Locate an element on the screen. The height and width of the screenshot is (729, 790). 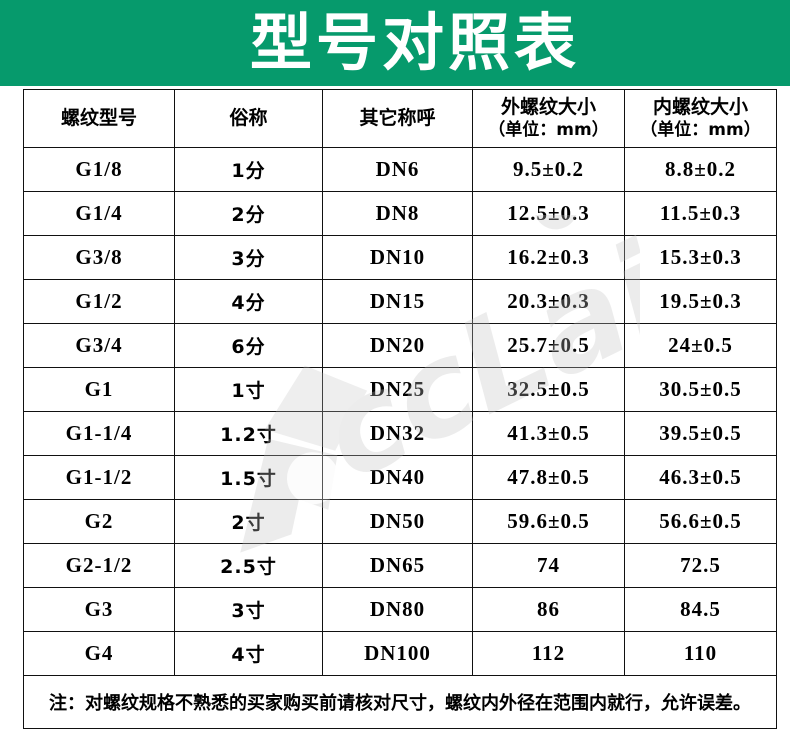
cell-inner-size: 30.5±0.5 is located at coordinates (700, 389).